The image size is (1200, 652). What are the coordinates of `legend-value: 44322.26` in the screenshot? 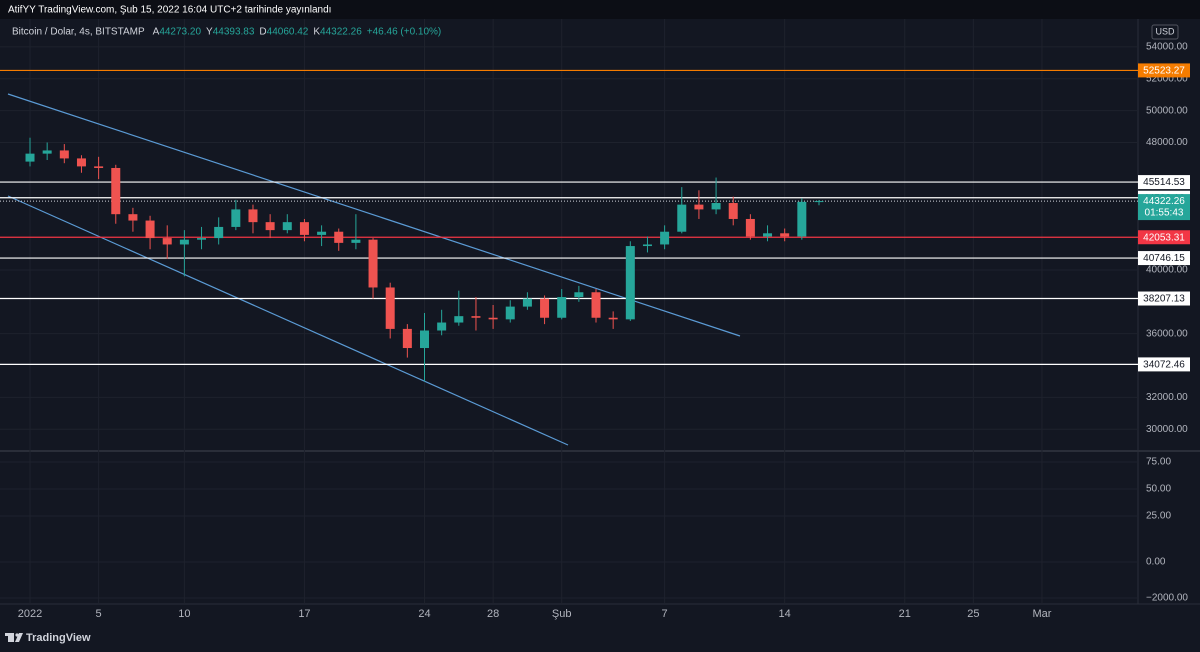 It's located at (341, 32).